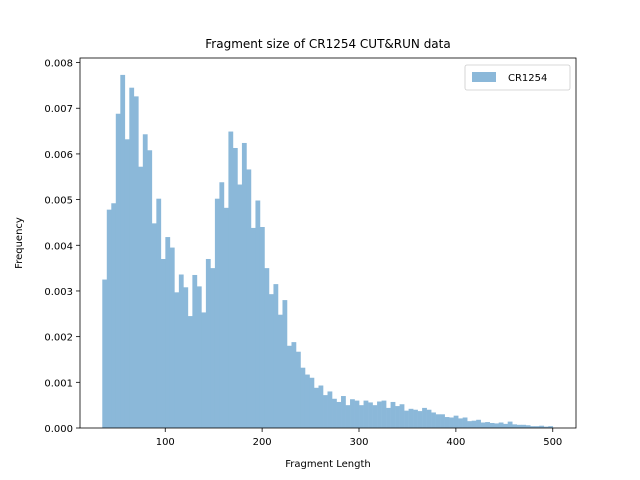 This screenshot has height=480, width=640. Describe the element at coordinates (58, 292) in the screenshot. I see `y-tick-label: 0.003` at that location.